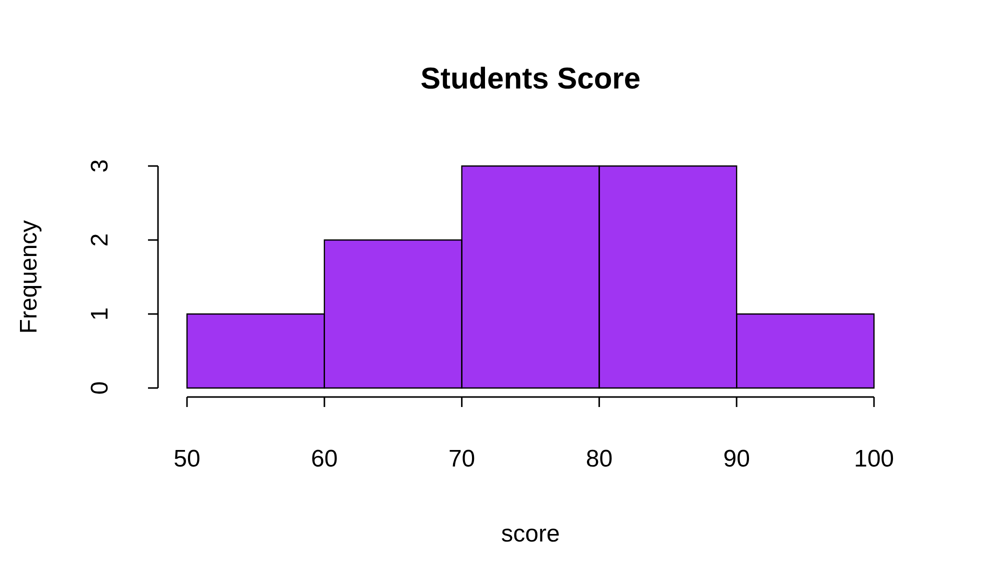 The height and width of the screenshot is (566, 984). What do you see at coordinates (100, 166) in the screenshot?
I see `y-tick-label: 3` at bounding box center [100, 166].